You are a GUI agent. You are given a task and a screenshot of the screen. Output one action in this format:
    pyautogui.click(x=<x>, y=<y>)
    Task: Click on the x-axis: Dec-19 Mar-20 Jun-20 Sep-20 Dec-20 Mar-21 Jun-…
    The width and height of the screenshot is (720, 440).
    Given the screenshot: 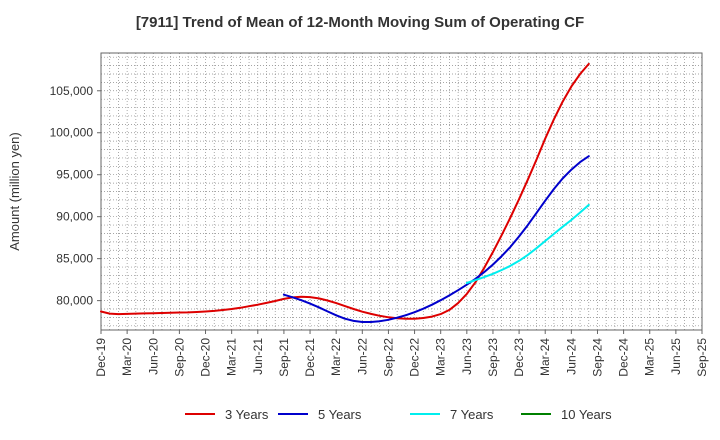 What is the action you would take?
    pyautogui.click(x=401, y=353)
    